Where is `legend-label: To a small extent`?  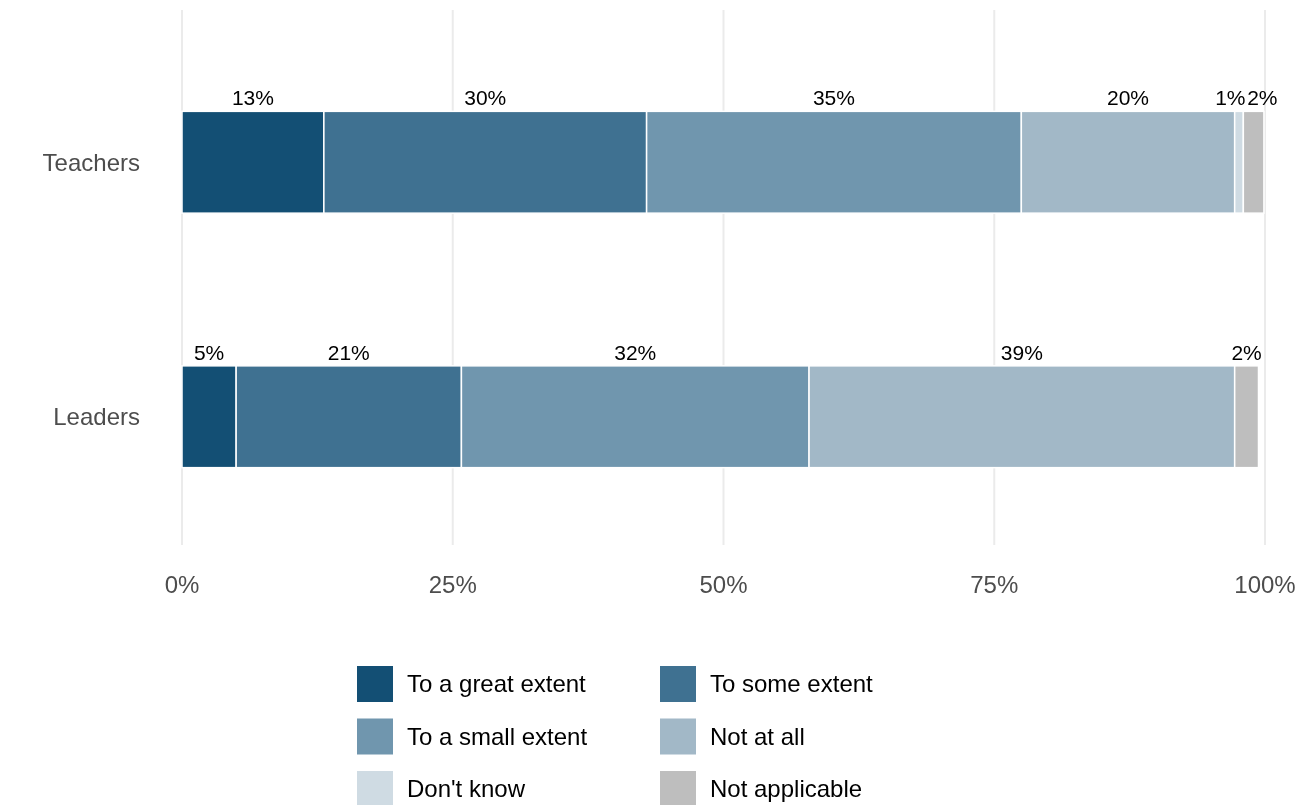 legend-label: To a small extent is located at coordinates (497, 736).